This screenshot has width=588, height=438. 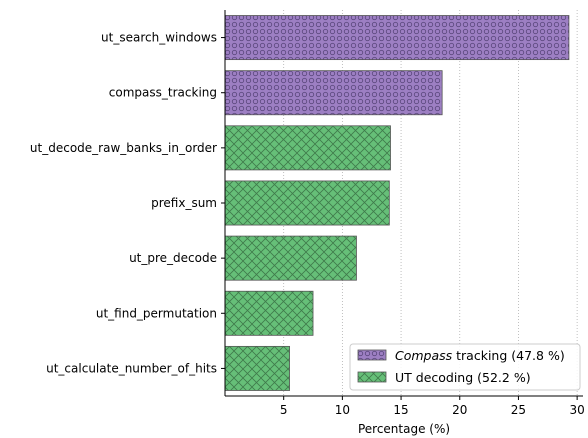 What do you see at coordinates (163, 93) in the screenshot?
I see `y-tick-label: compass_tracking` at bounding box center [163, 93].